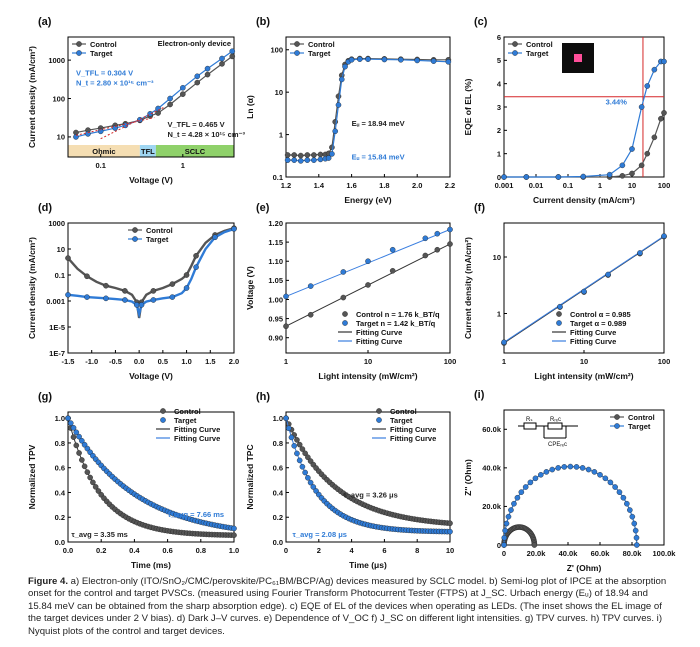 The image size is (700, 647). What do you see at coordinates (479, 208) in the screenshot?
I see `panel-label: (f)` at bounding box center [479, 208].